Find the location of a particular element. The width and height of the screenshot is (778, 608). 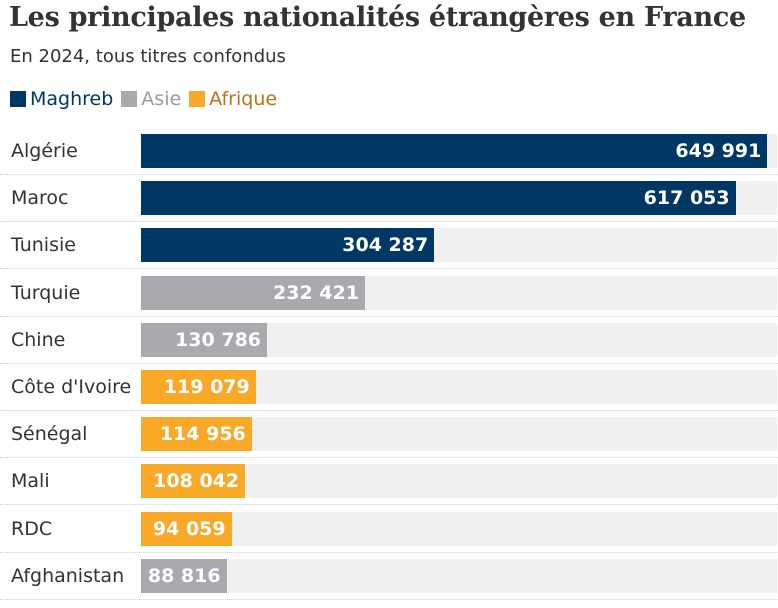

bar-row: Chine 130 786 is located at coordinates (389, 340).